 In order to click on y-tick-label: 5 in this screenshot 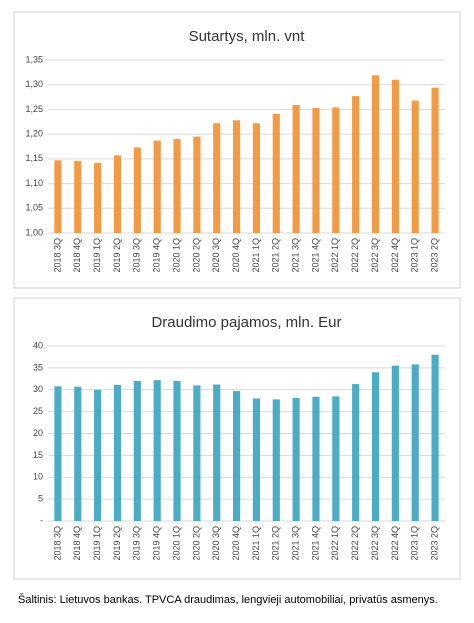, I will do `click(40, 499)`.